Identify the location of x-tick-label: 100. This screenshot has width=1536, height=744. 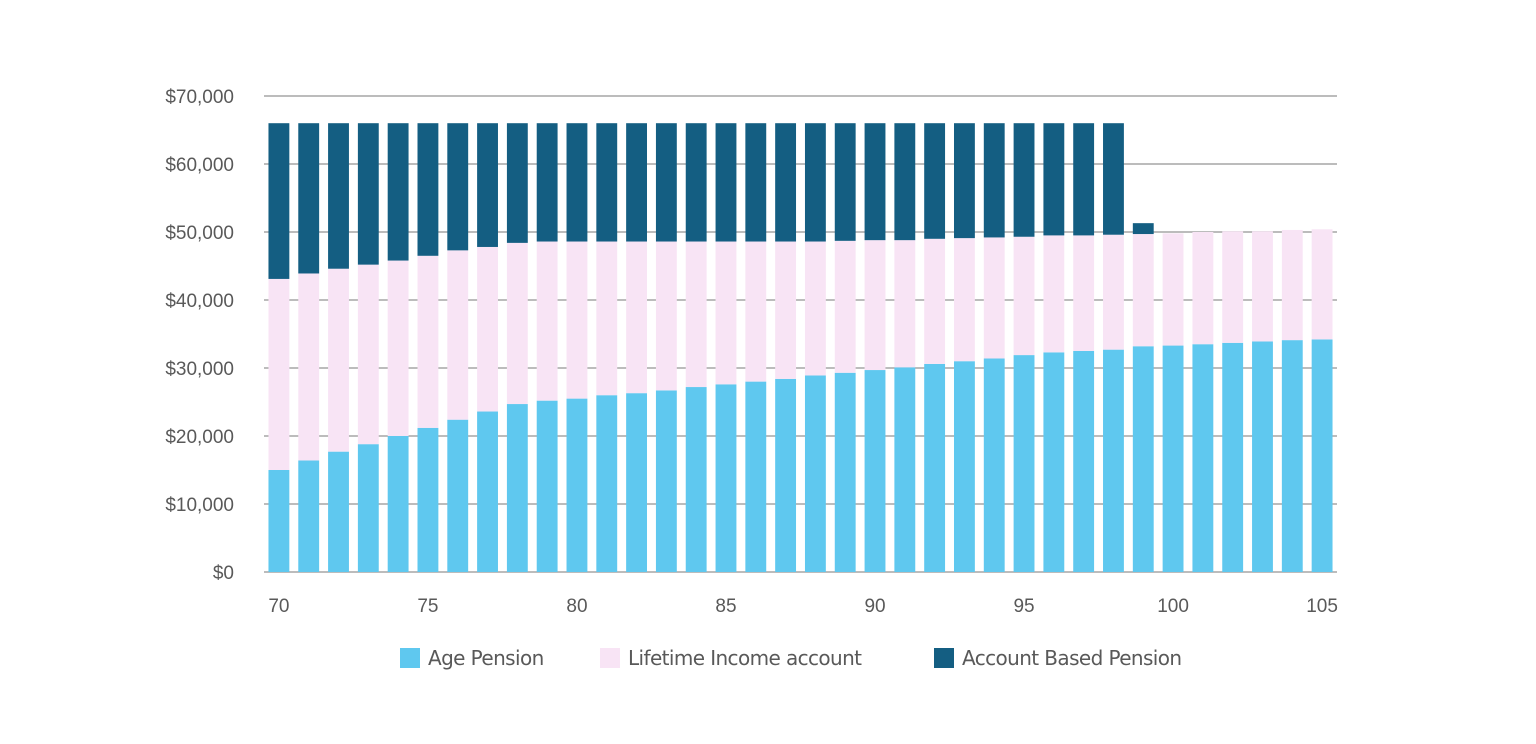
(1173, 606).